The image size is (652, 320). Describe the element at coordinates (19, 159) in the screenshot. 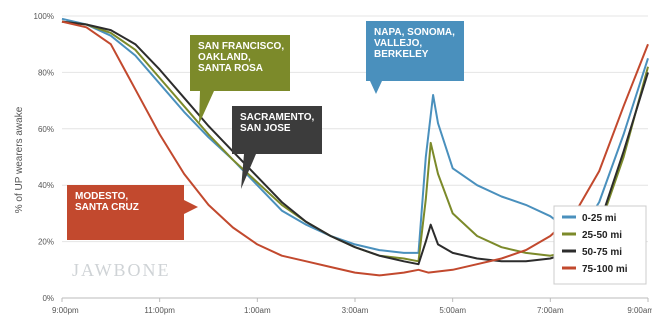

I see `y-axis-label: % of UP wearers awake` at that location.